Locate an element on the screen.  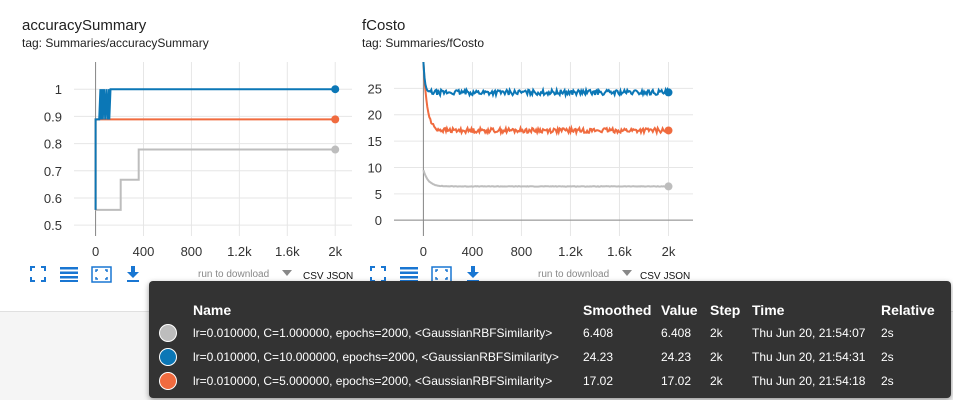
y-tick-label: 0.5 is located at coordinates (53, 225).